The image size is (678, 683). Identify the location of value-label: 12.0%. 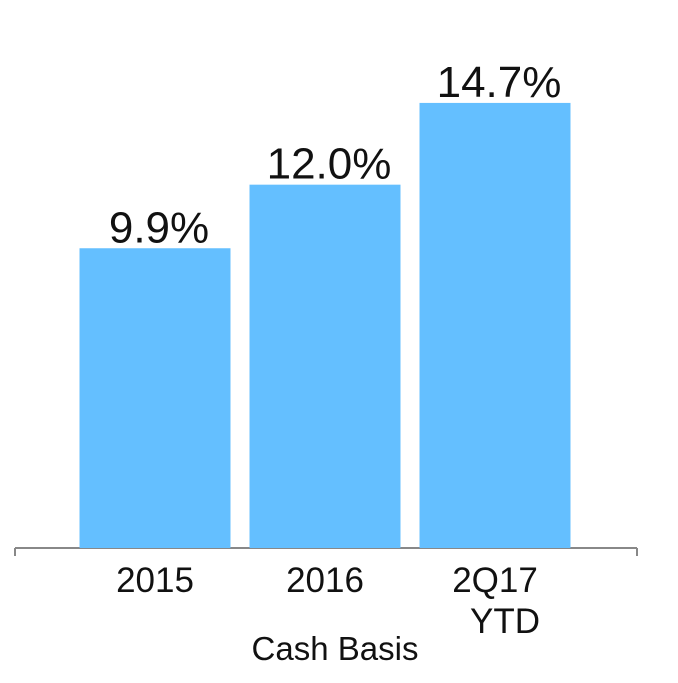
(329, 164).